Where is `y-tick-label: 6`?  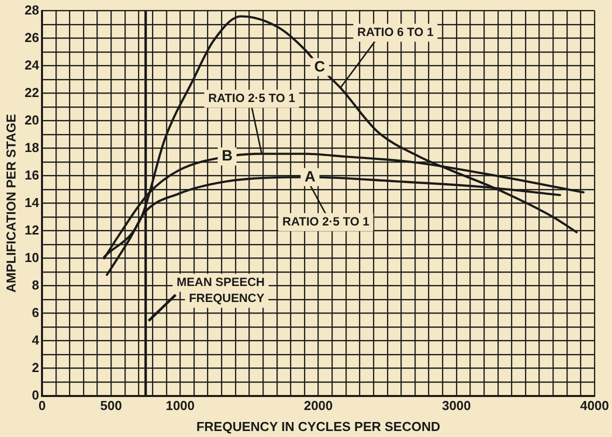
y-tick-label: 6 is located at coordinates (36, 312).